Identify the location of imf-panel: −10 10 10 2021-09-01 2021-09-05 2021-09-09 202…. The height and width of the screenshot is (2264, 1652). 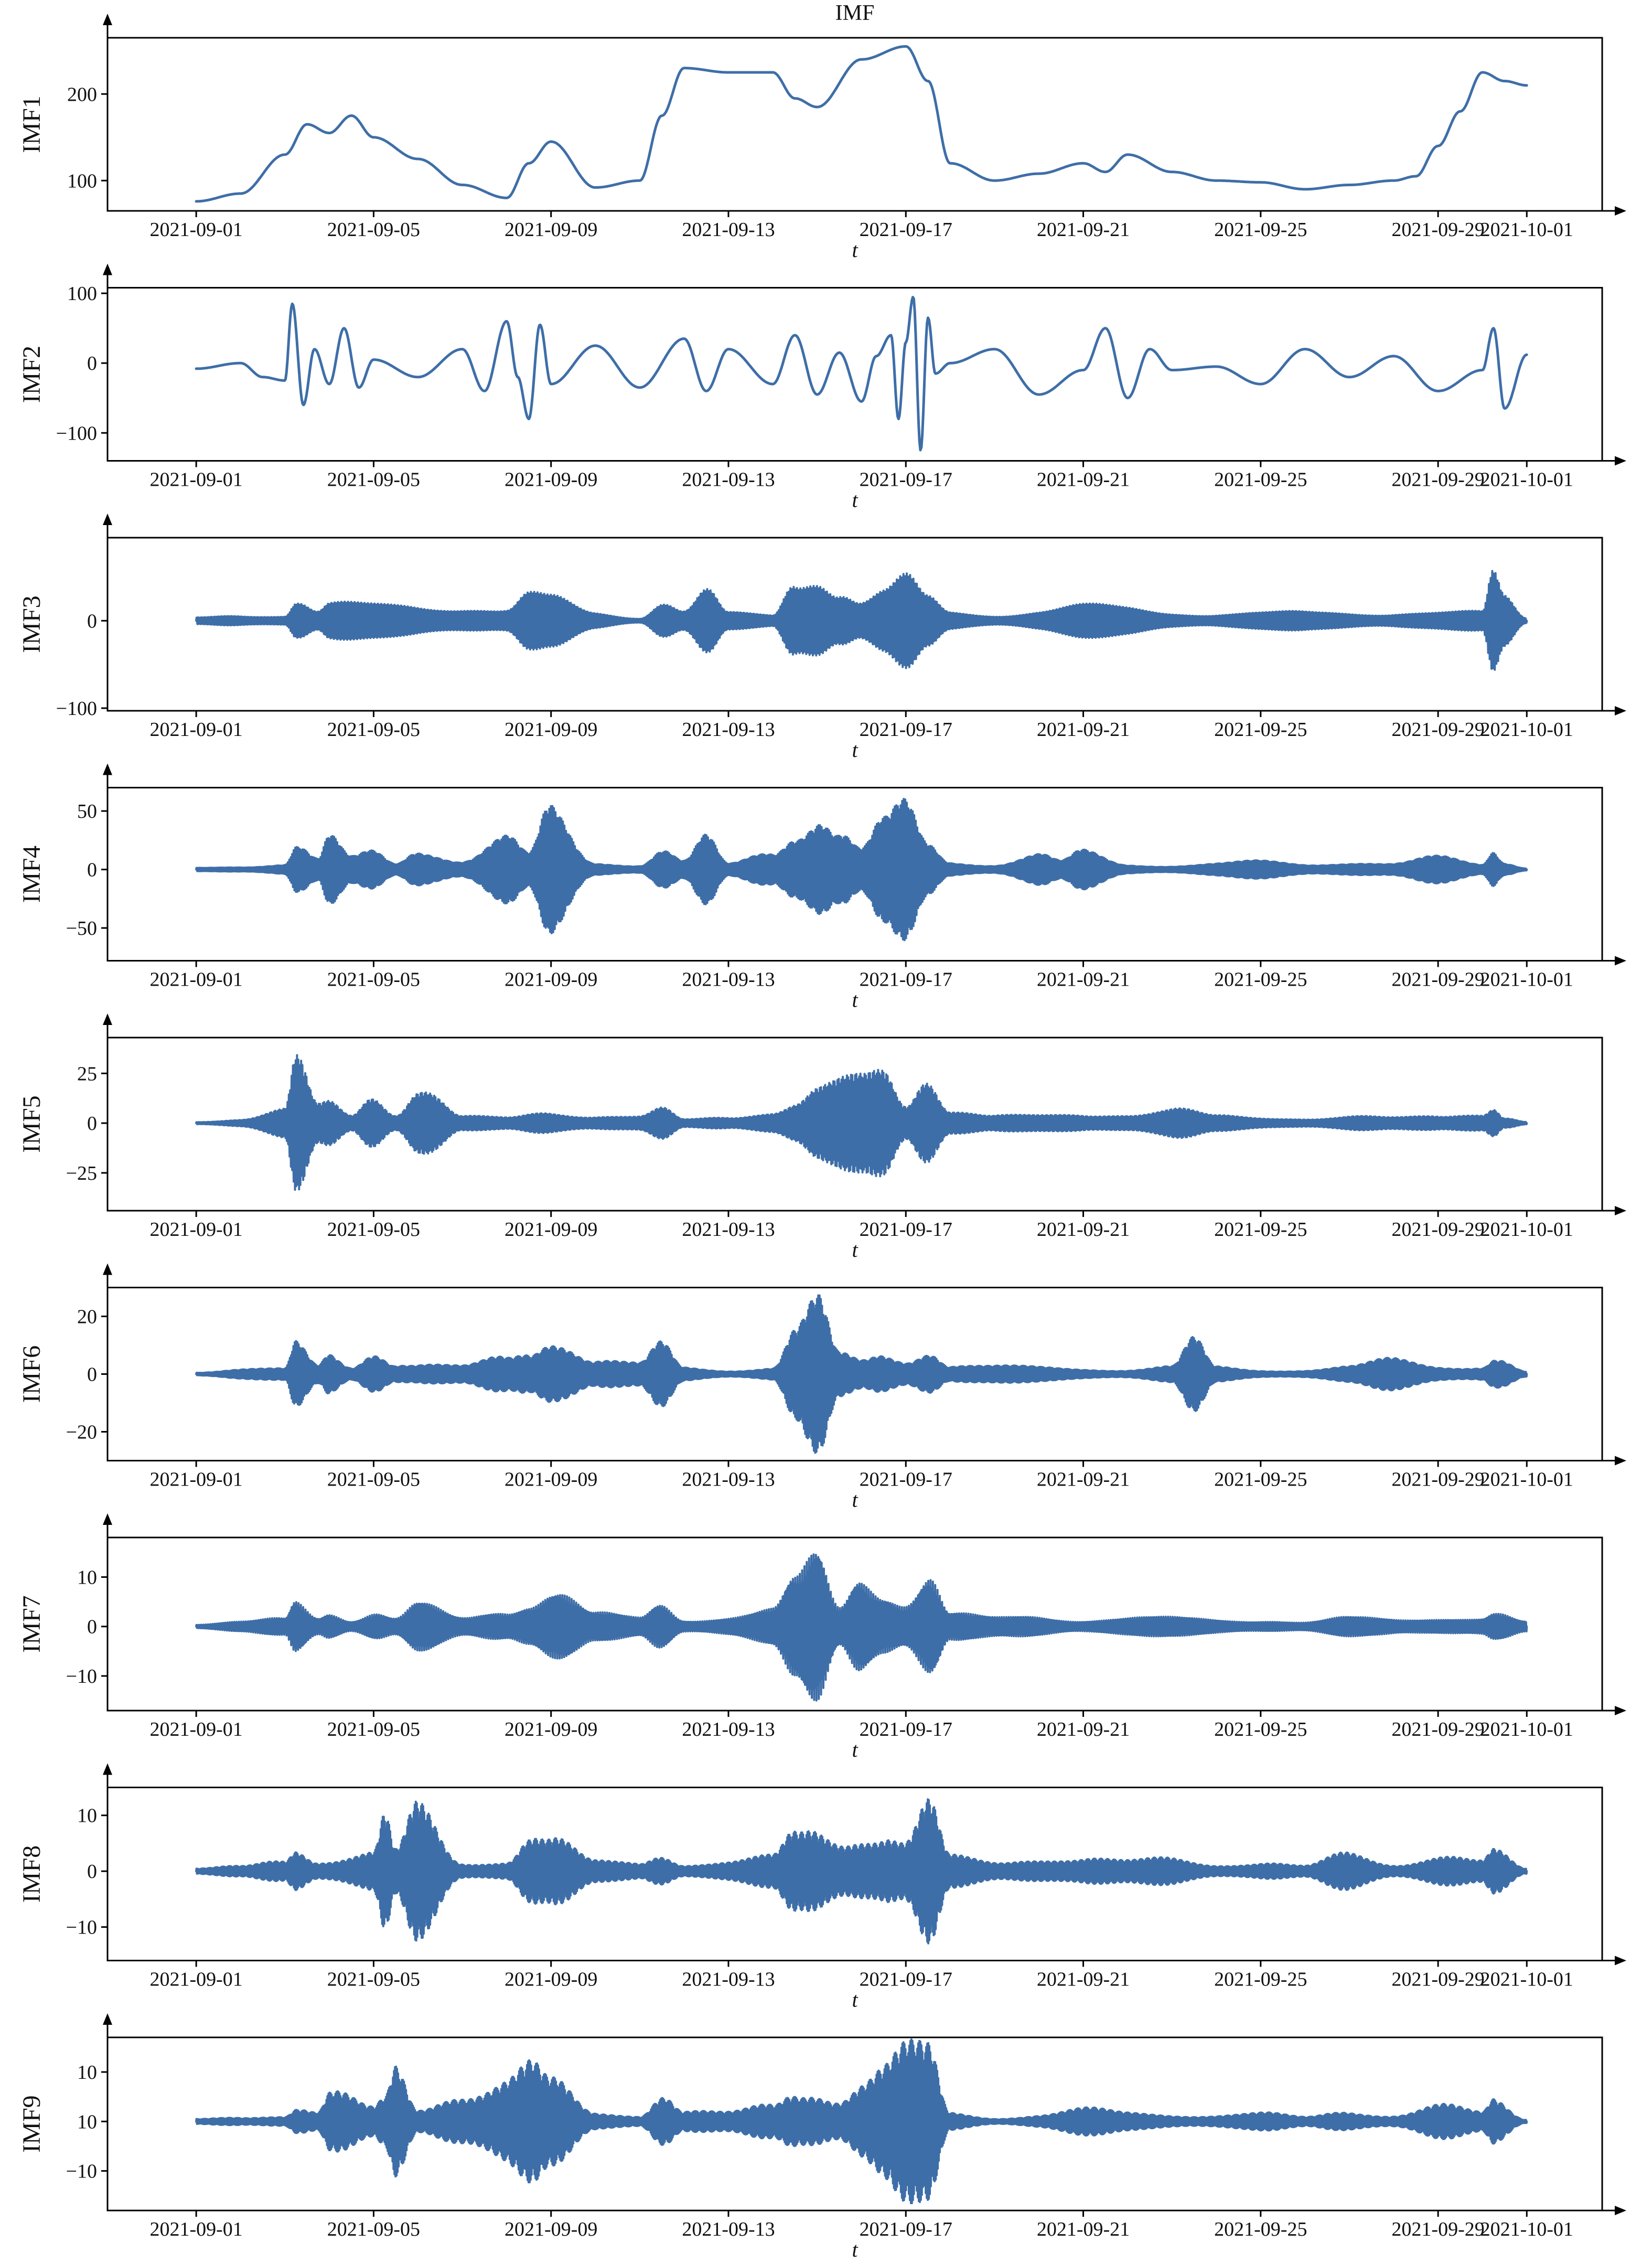
(822, 2137).